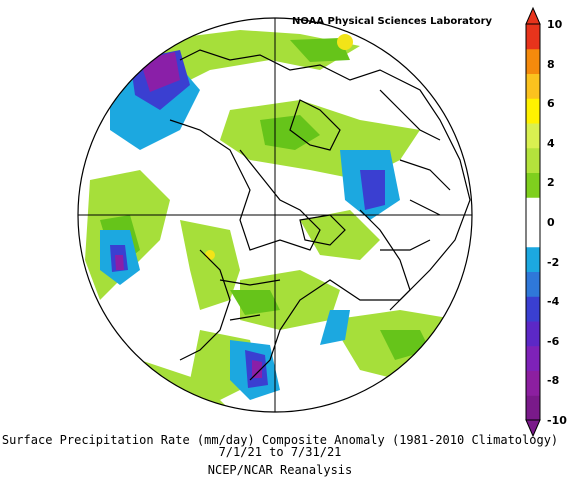 The height and width of the screenshot is (486, 584). Describe the element at coordinates (553, 302) in the screenshot. I see `colorbar-tick-label: -4` at that location.